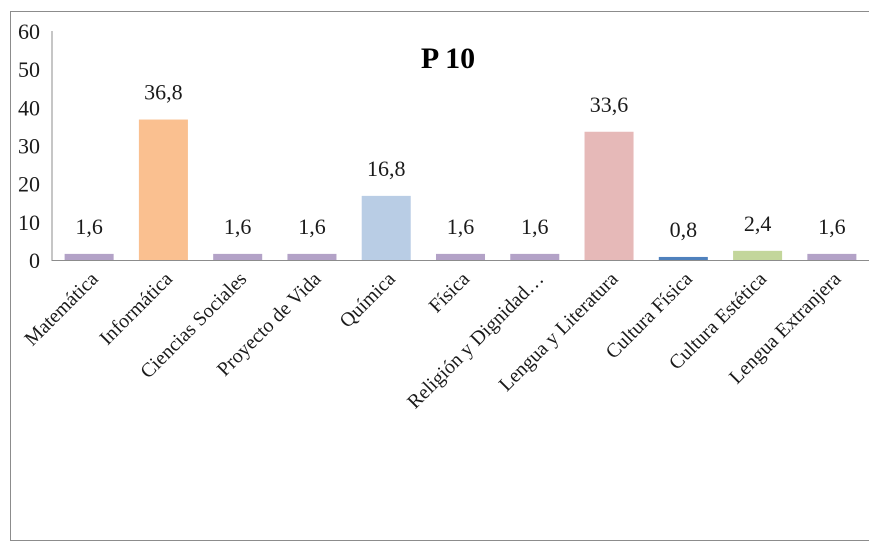 The height and width of the screenshot is (541, 869). What do you see at coordinates (29, 184) in the screenshot?
I see `y-tick-label: 20` at bounding box center [29, 184].